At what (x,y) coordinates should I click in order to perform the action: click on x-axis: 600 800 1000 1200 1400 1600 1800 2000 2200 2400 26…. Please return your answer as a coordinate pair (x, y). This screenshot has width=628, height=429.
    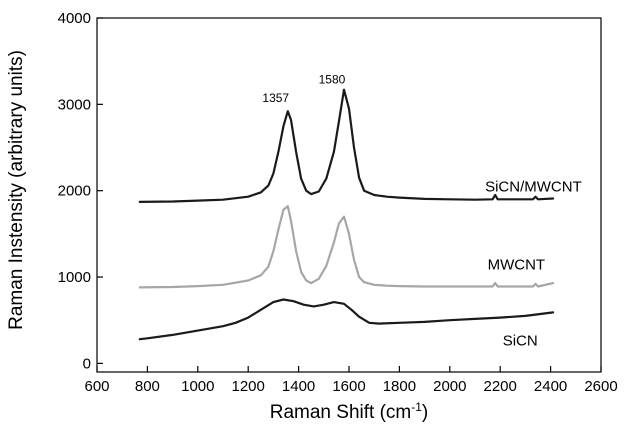
    Looking at the image, I should click on (351, 380).